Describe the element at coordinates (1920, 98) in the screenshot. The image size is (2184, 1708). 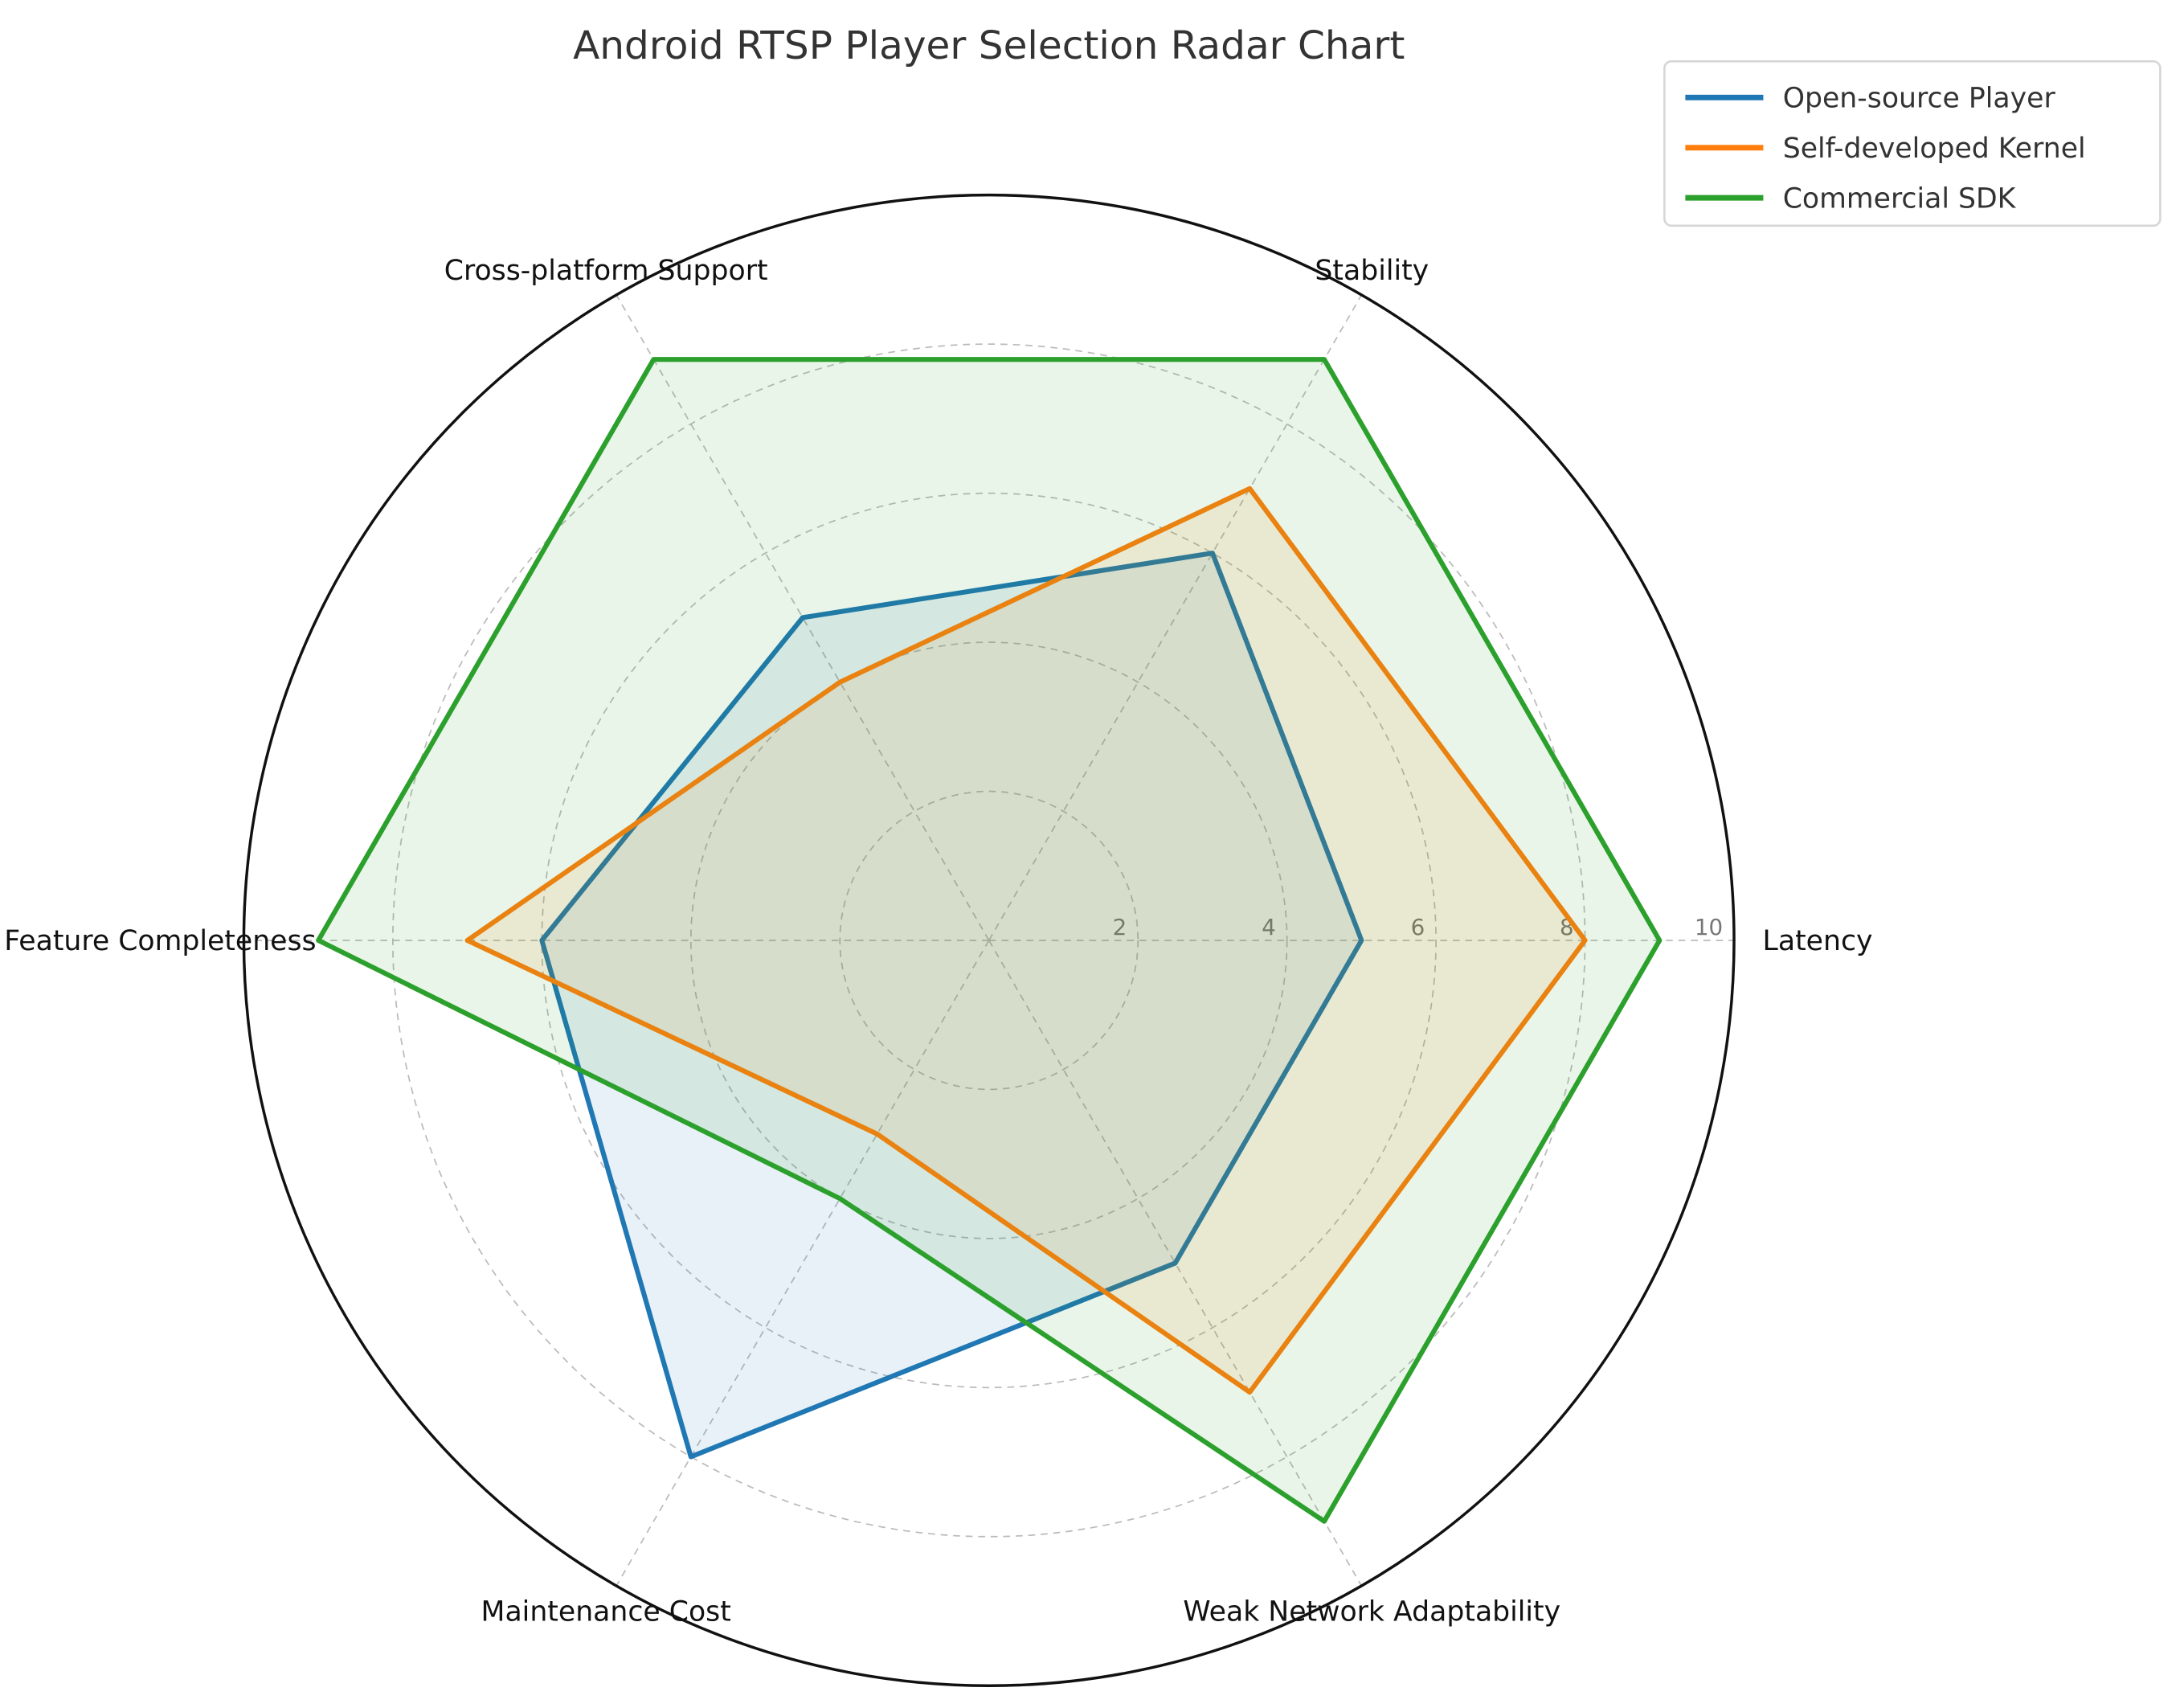
I see `legend-label: Open-source Player` at that location.